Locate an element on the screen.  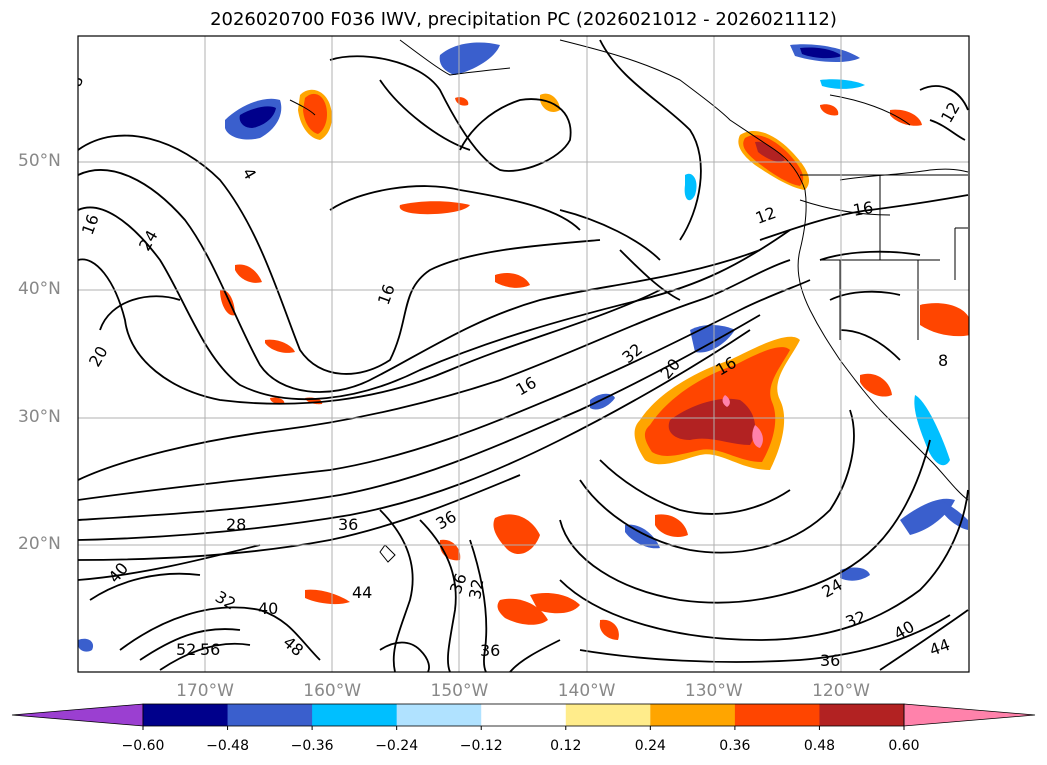
lat-label: 20°N is located at coordinates (39, 544).